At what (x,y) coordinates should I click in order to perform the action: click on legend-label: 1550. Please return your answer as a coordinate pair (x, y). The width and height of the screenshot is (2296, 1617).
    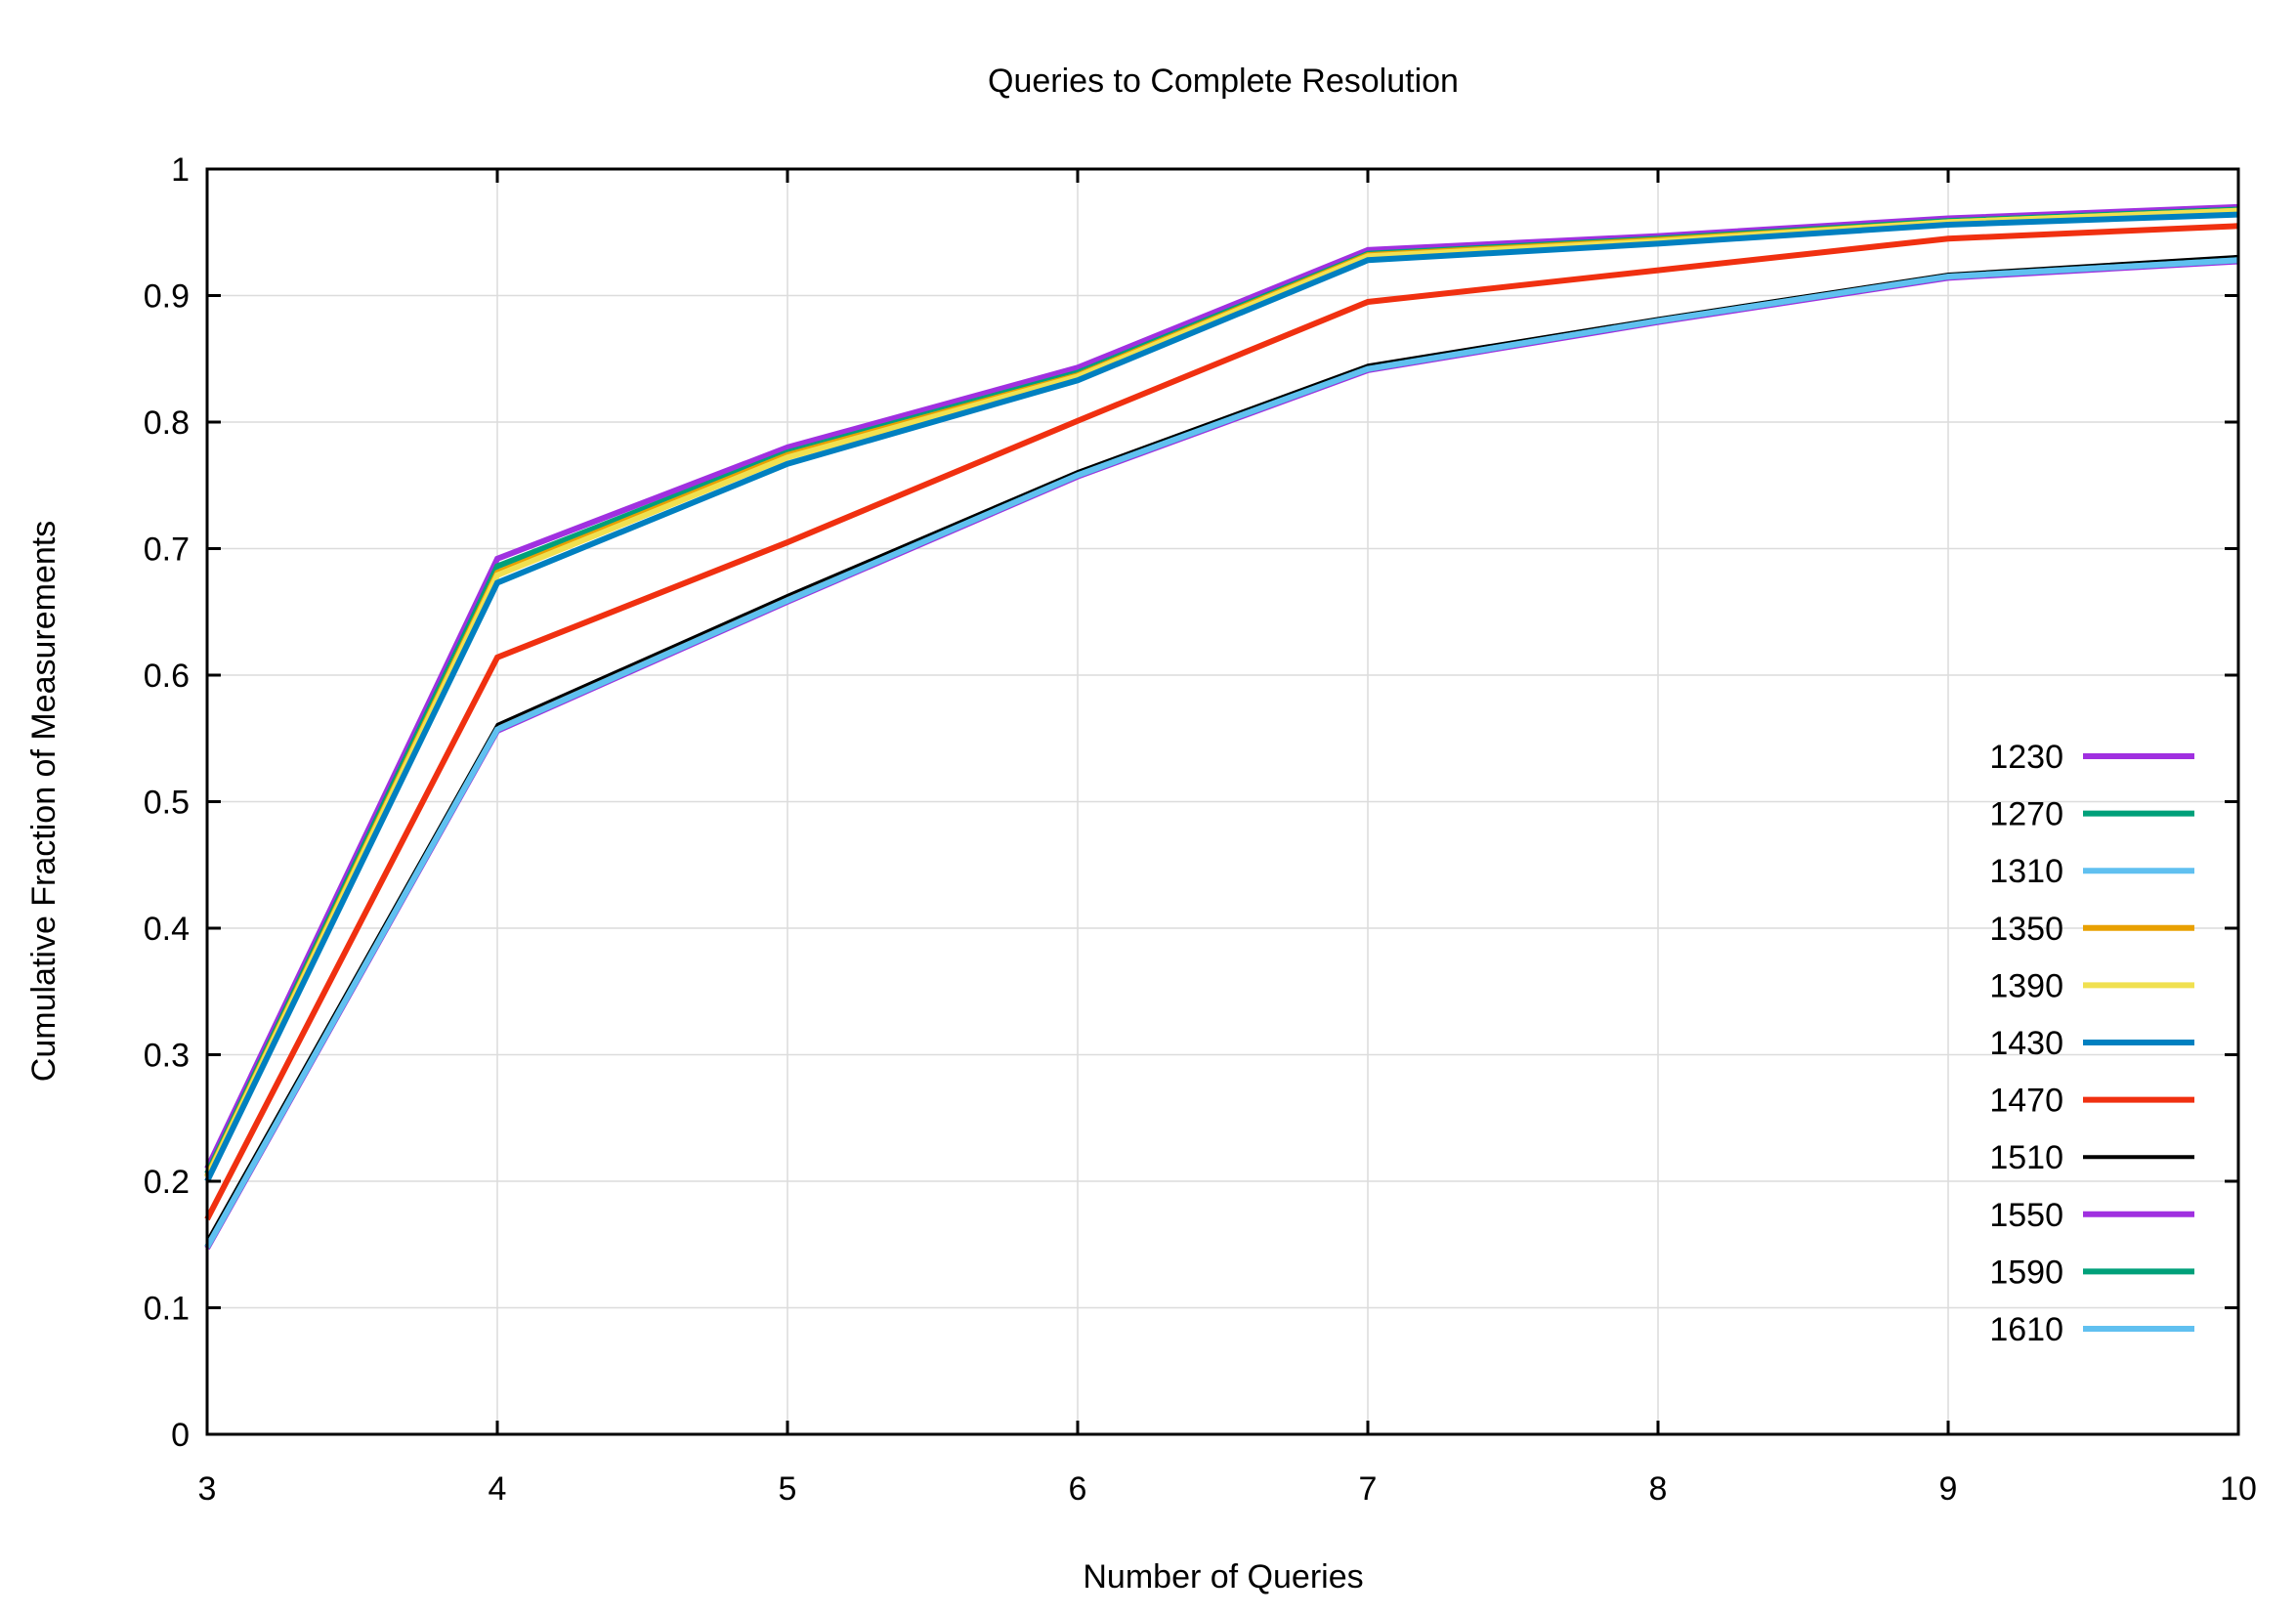
    Looking at the image, I should click on (2026, 1215).